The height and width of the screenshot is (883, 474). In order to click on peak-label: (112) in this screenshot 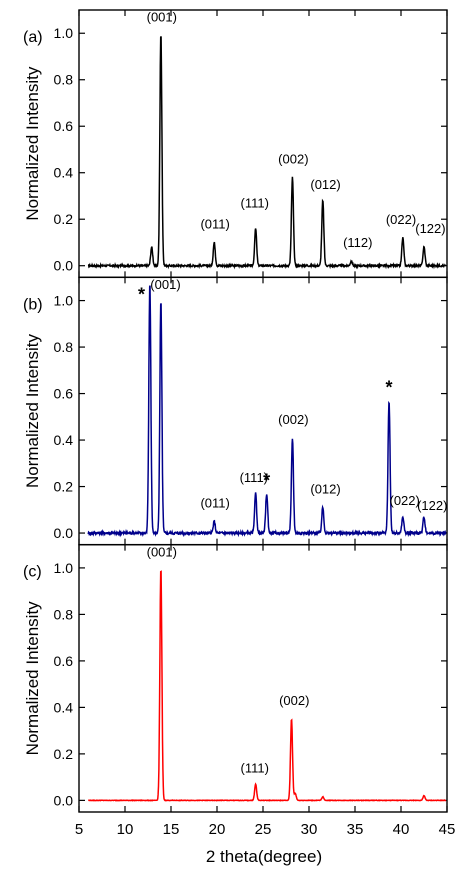, I will do `click(357, 242)`.